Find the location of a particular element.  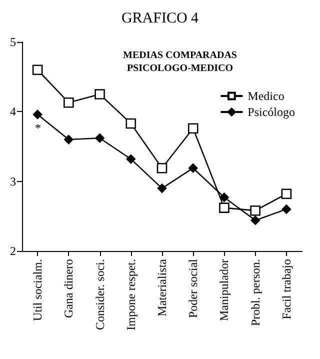

text: MEDIAS COMPARADAS PSICOLOGO-MEDICO is located at coordinates (180, 62).